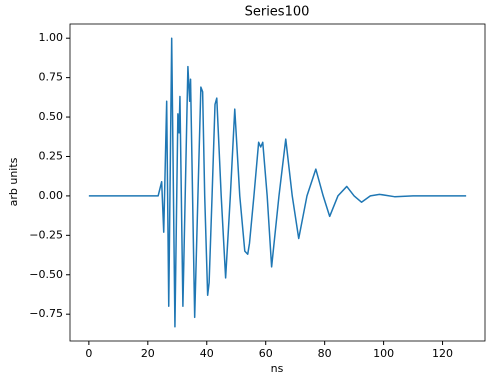 Image resolution: width=486 pixels, height=374 pixels. What do you see at coordinates (148, 353) in the screenshot?
I see `x-tick-label: 20` at bounding box center [148, 353].